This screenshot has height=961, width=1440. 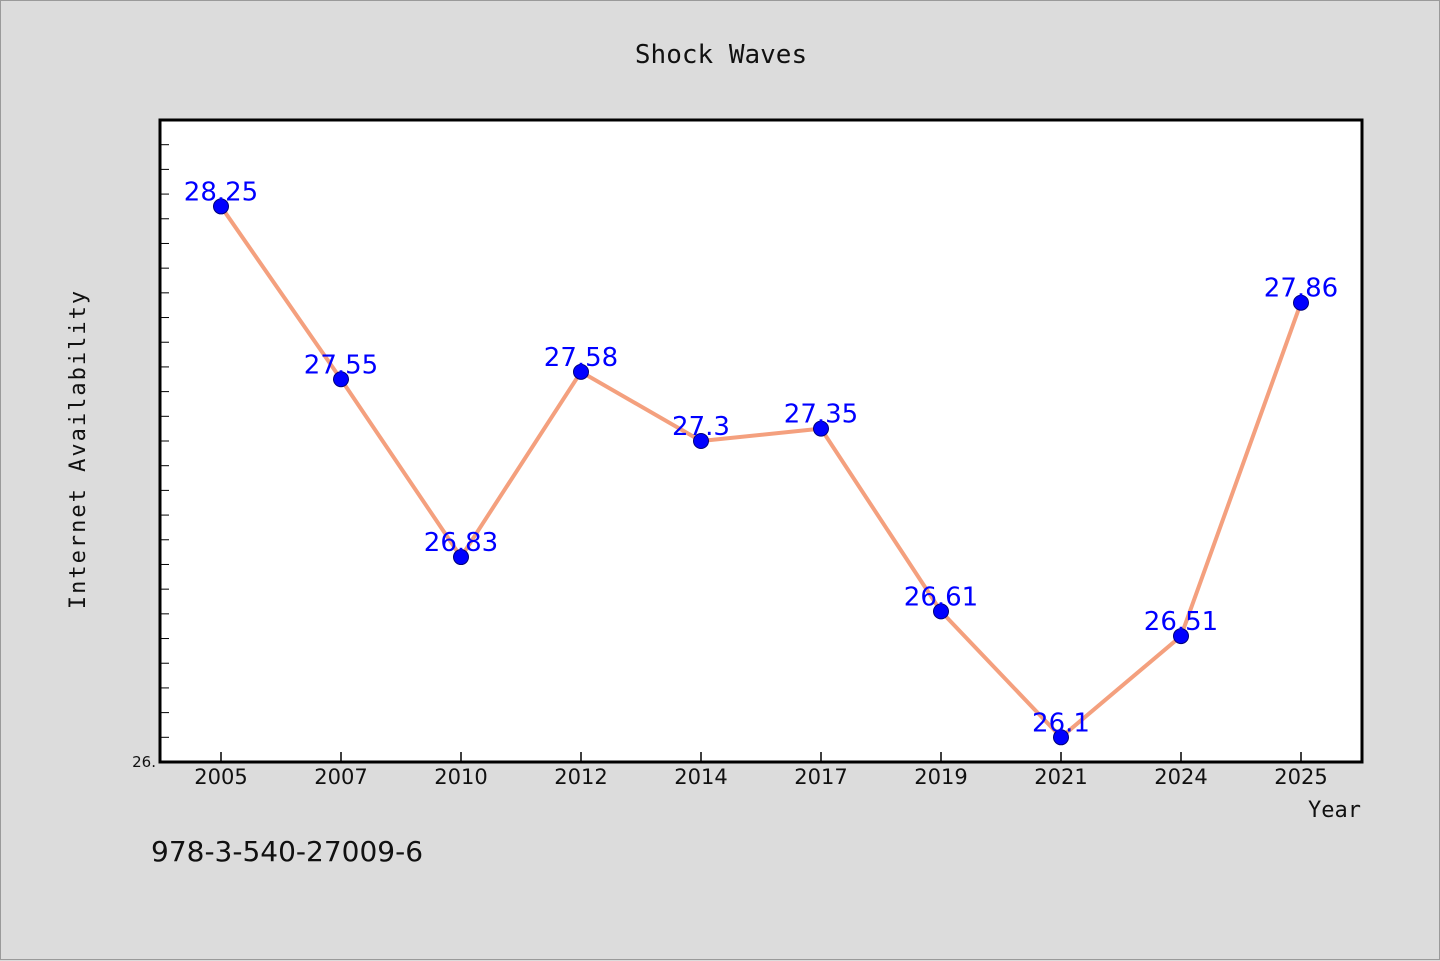 What do you see at coordinates (821, 415) in the screenshot?
I see `data-label: 27.35` at bounding box center [821, 415].